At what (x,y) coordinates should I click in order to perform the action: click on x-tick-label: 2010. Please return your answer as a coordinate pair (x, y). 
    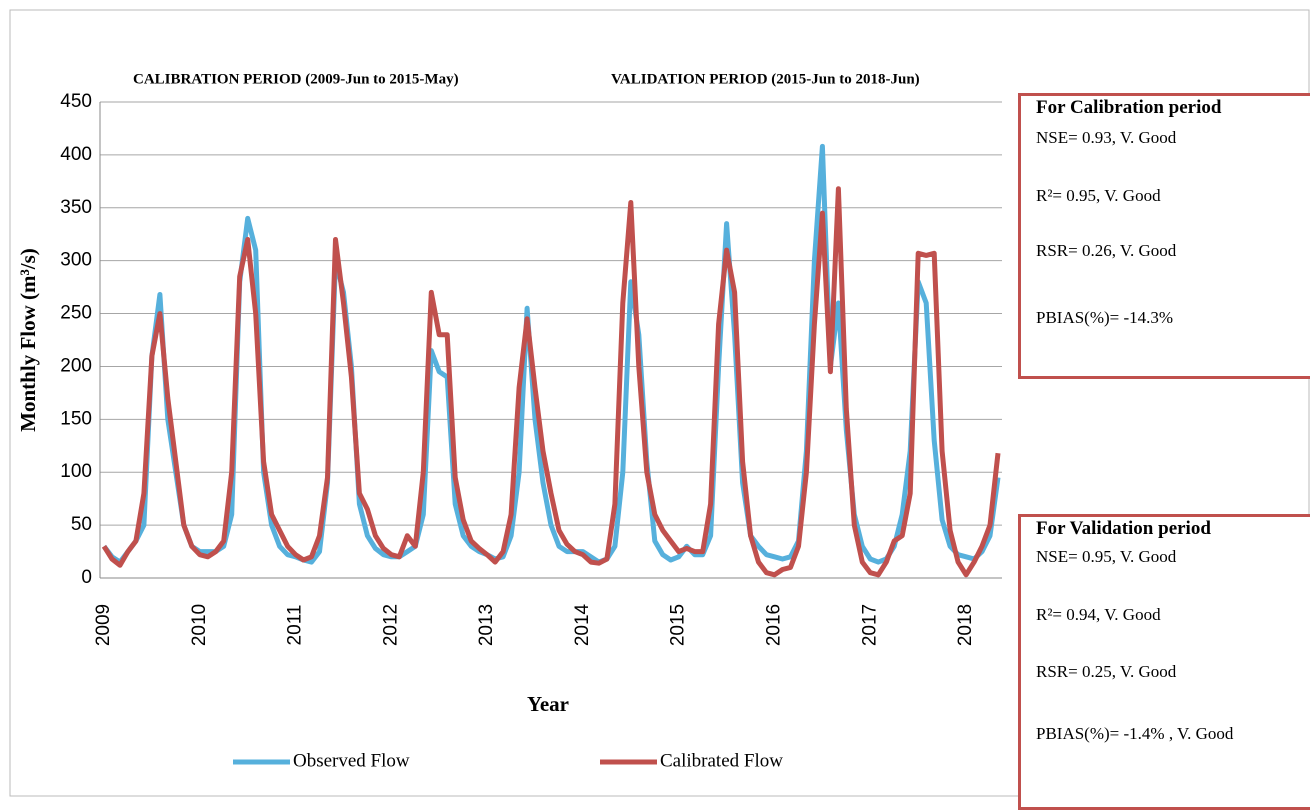
    Looking at the image, I should click on (199, 625).